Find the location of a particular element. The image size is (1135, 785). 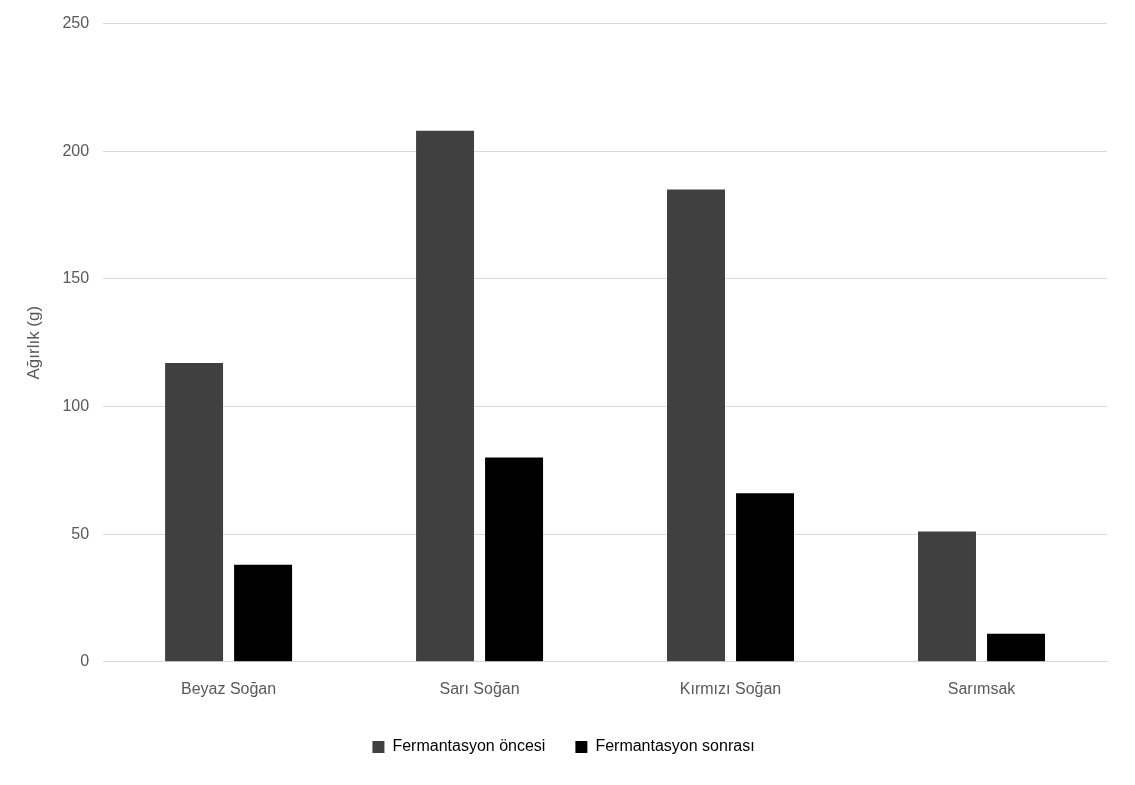

y-tick-label: 150 is located at coordinates (76, 278).